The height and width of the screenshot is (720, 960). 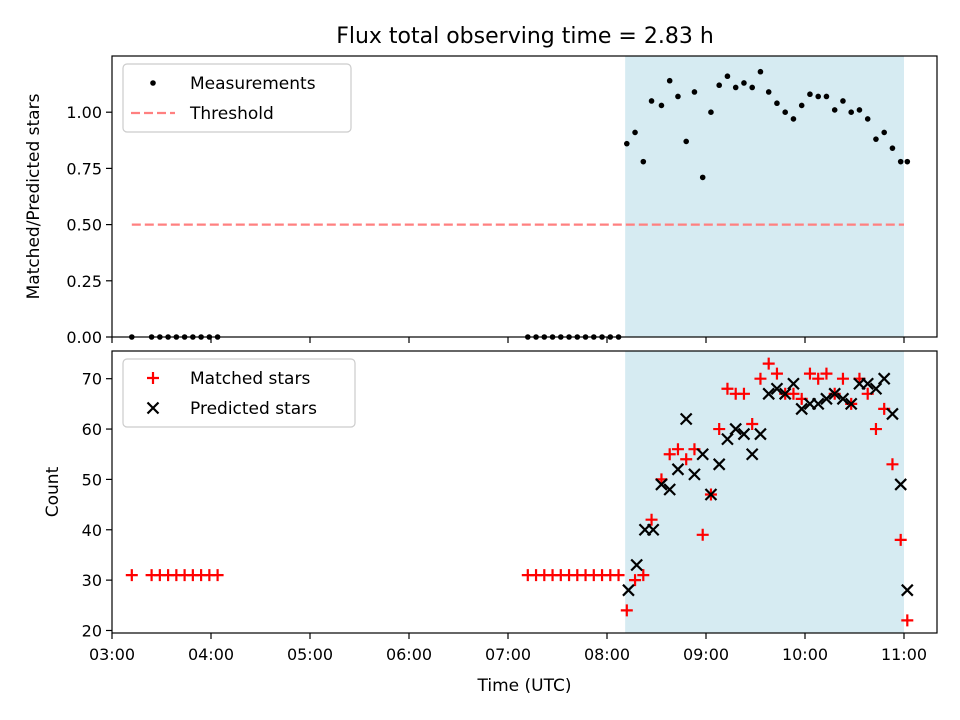 I want to click on ratio-y-axis-label: Matched/Predicted stars, so click(x=34, y=196).